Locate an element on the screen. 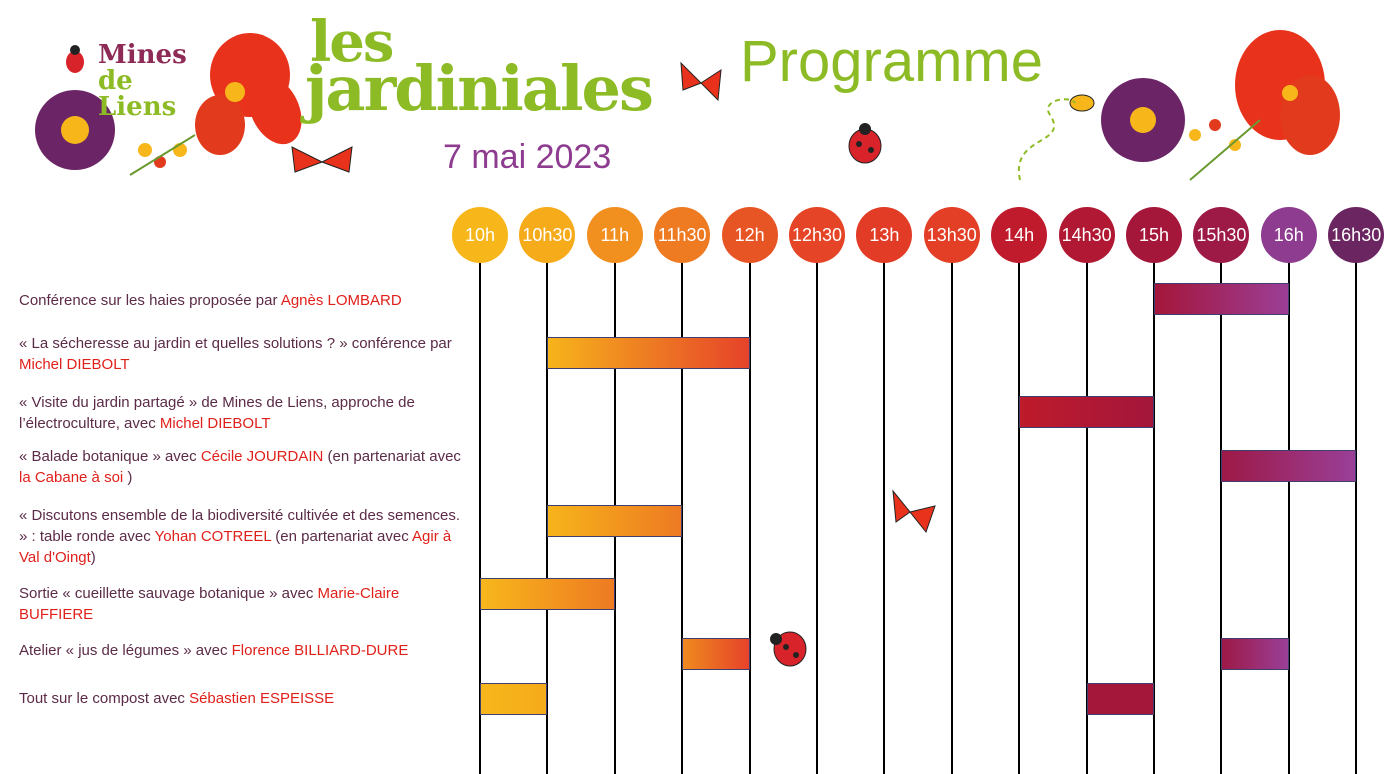 The height and width of the screenshot is (774, 1390). time-slot-10h: 10h is located at coordinates (480, 235).